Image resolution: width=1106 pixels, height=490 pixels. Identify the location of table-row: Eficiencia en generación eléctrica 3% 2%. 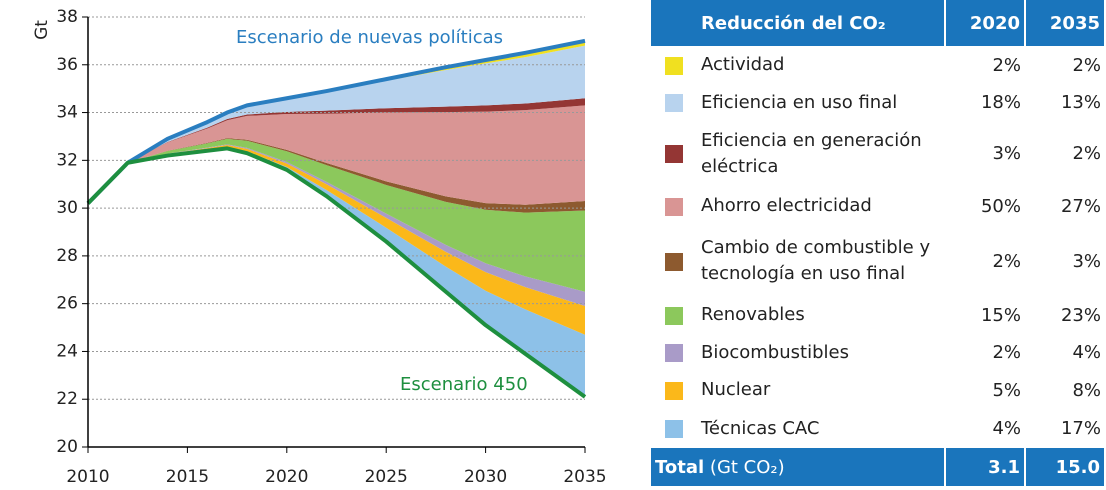
(878, 153).